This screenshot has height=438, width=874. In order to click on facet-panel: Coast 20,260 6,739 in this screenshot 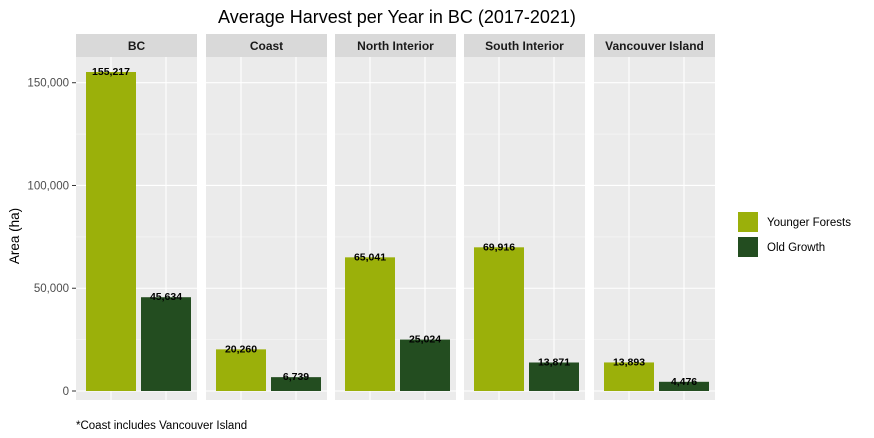, I will do `click(266, 217)`.